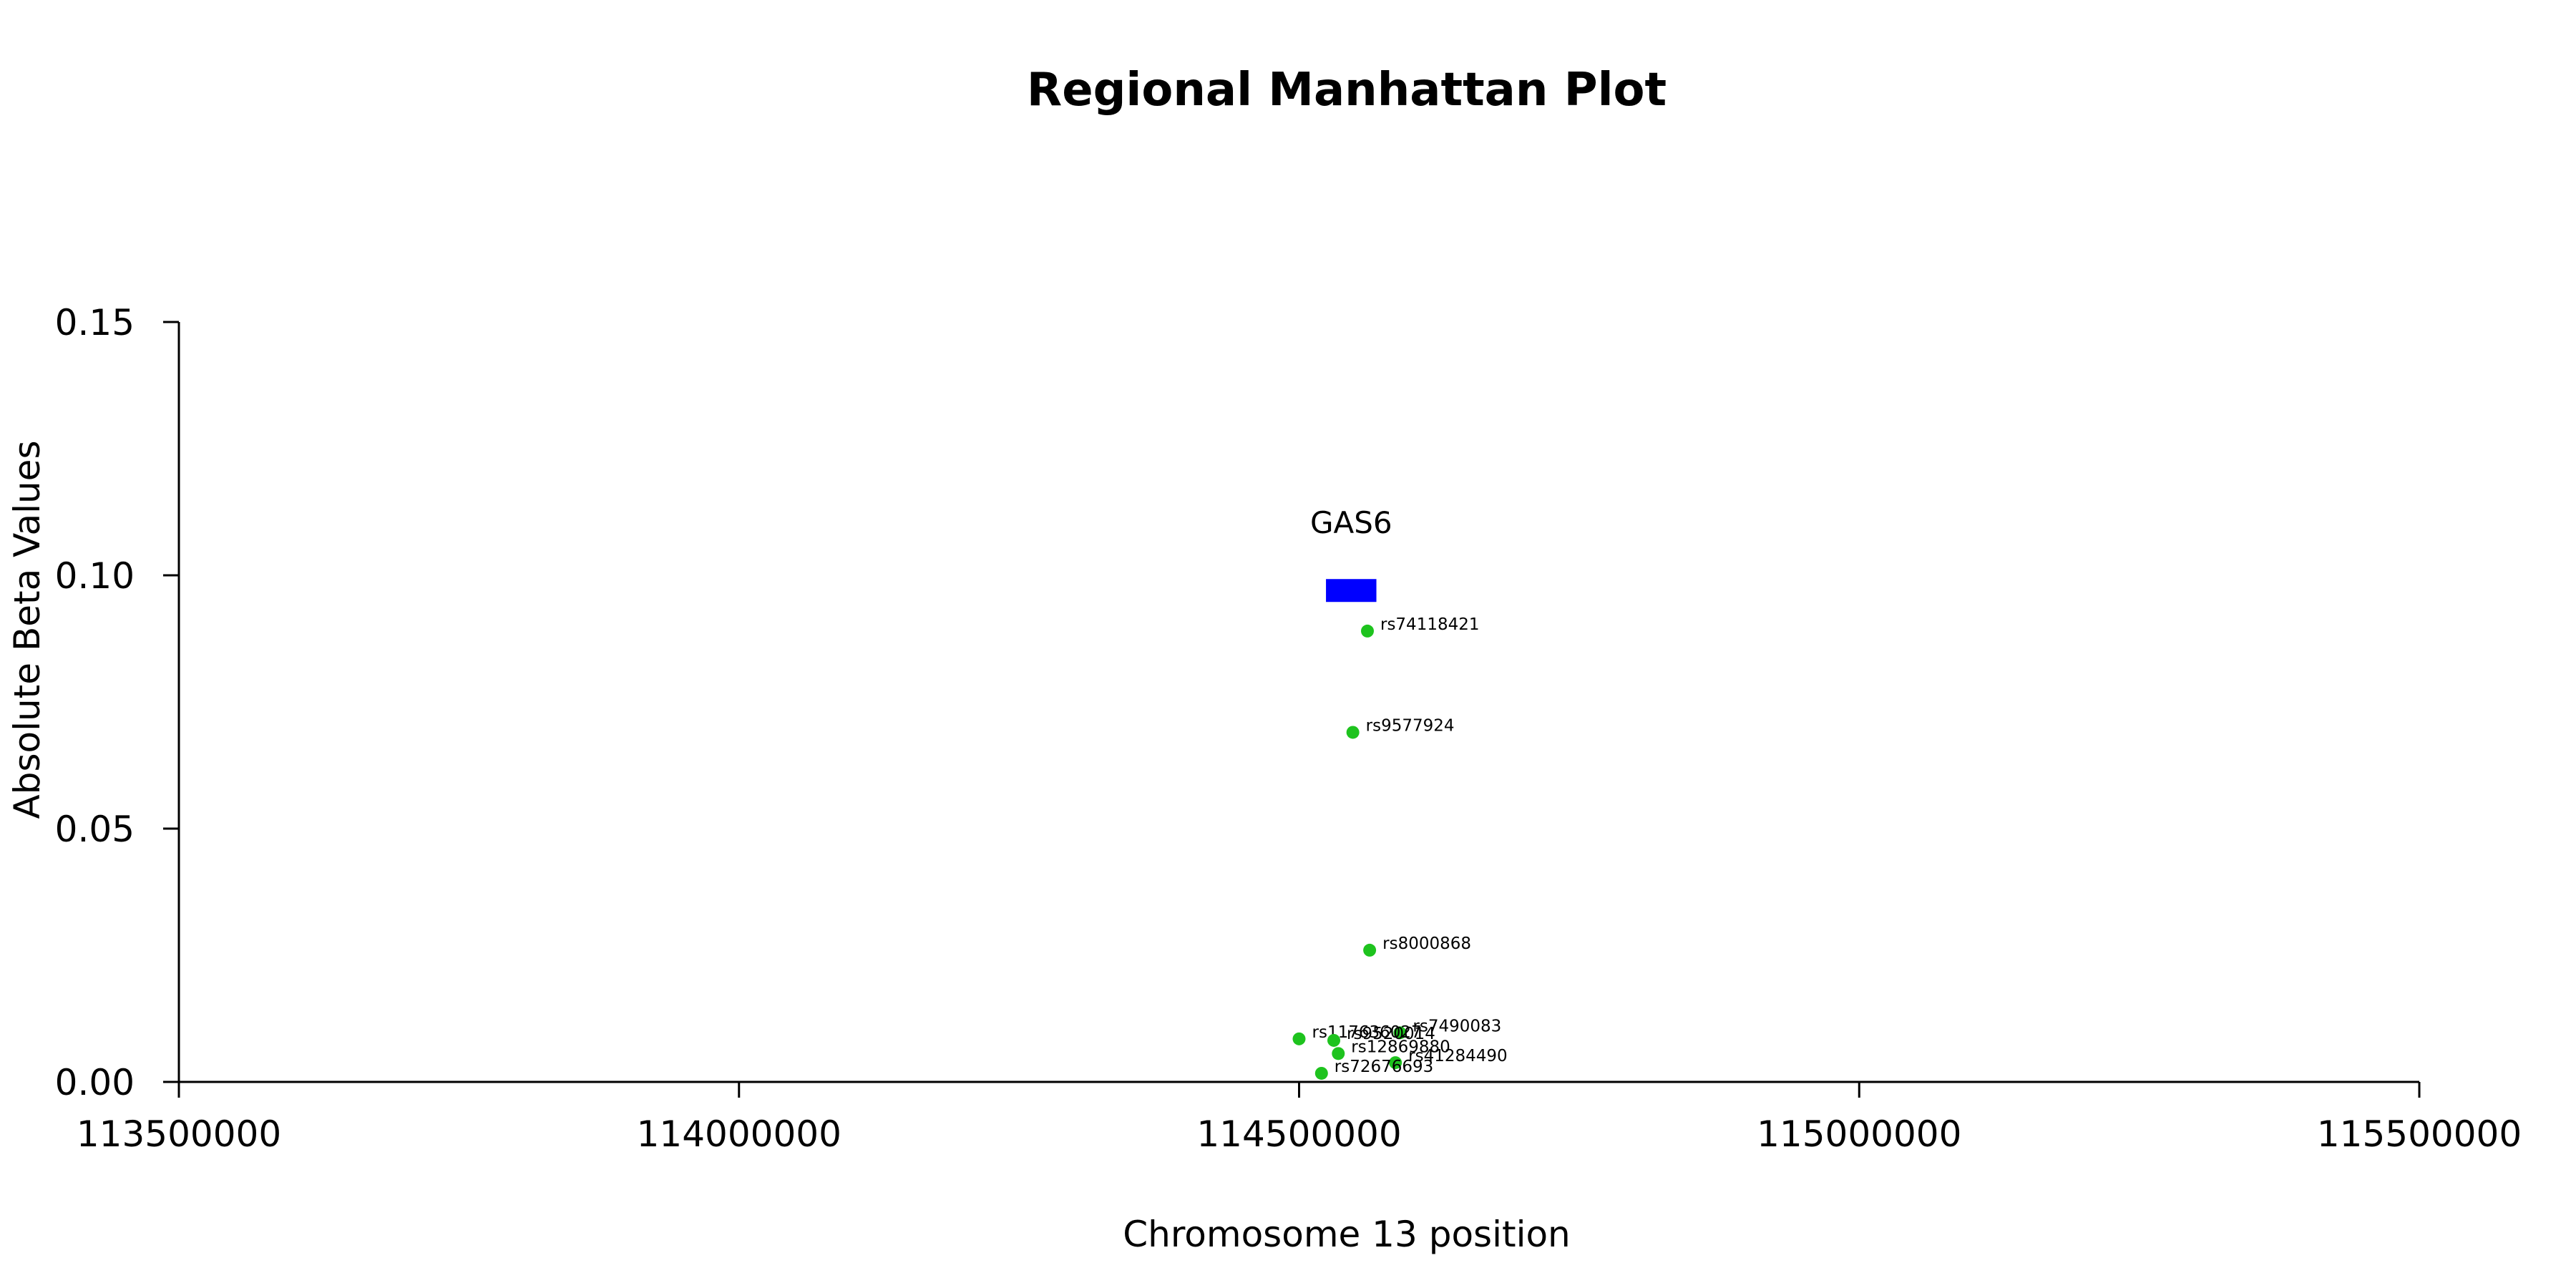  Describe the element at coordinates (95, 829) in the screenshot. I see `y-tick-label: 0.05` at that location.